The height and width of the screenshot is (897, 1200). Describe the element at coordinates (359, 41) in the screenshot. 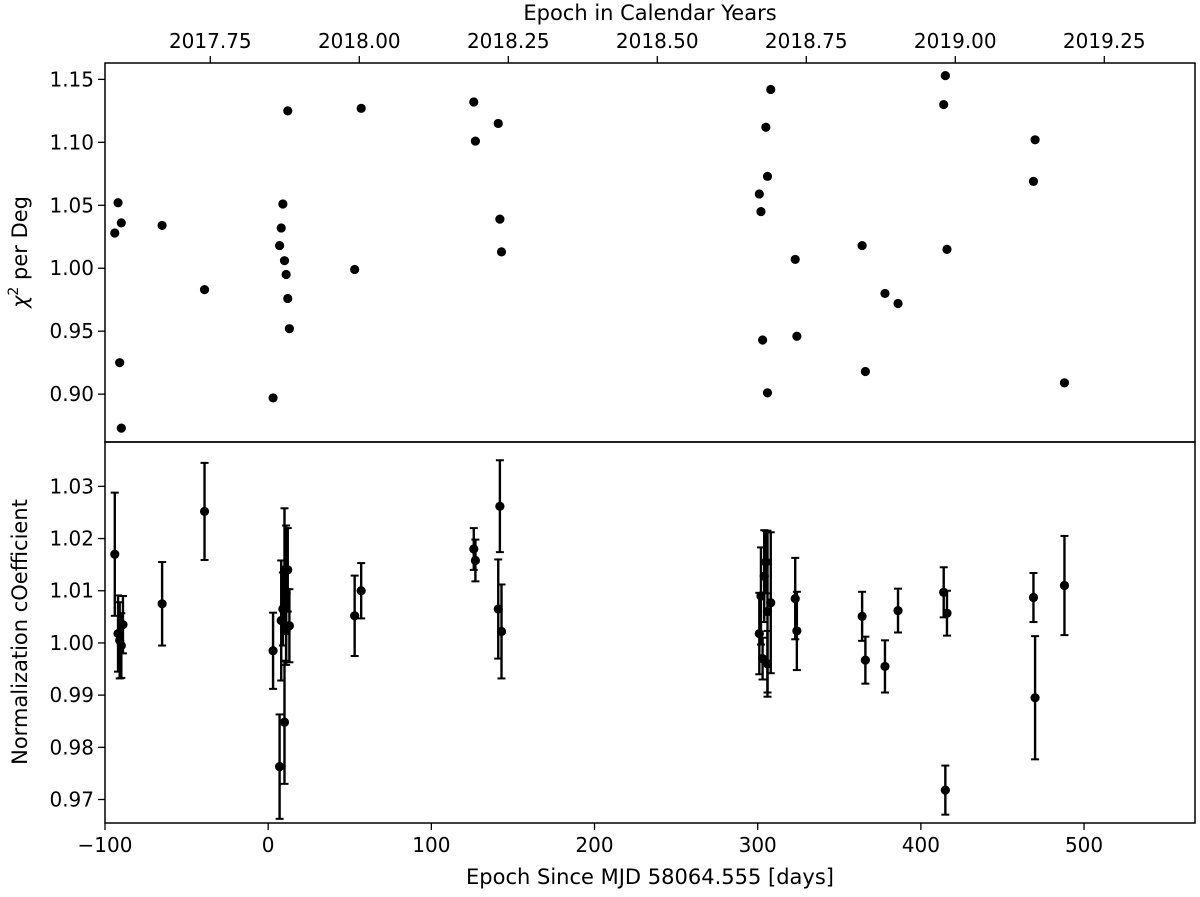

I see `year-tick-label: 2018.00` at that location.